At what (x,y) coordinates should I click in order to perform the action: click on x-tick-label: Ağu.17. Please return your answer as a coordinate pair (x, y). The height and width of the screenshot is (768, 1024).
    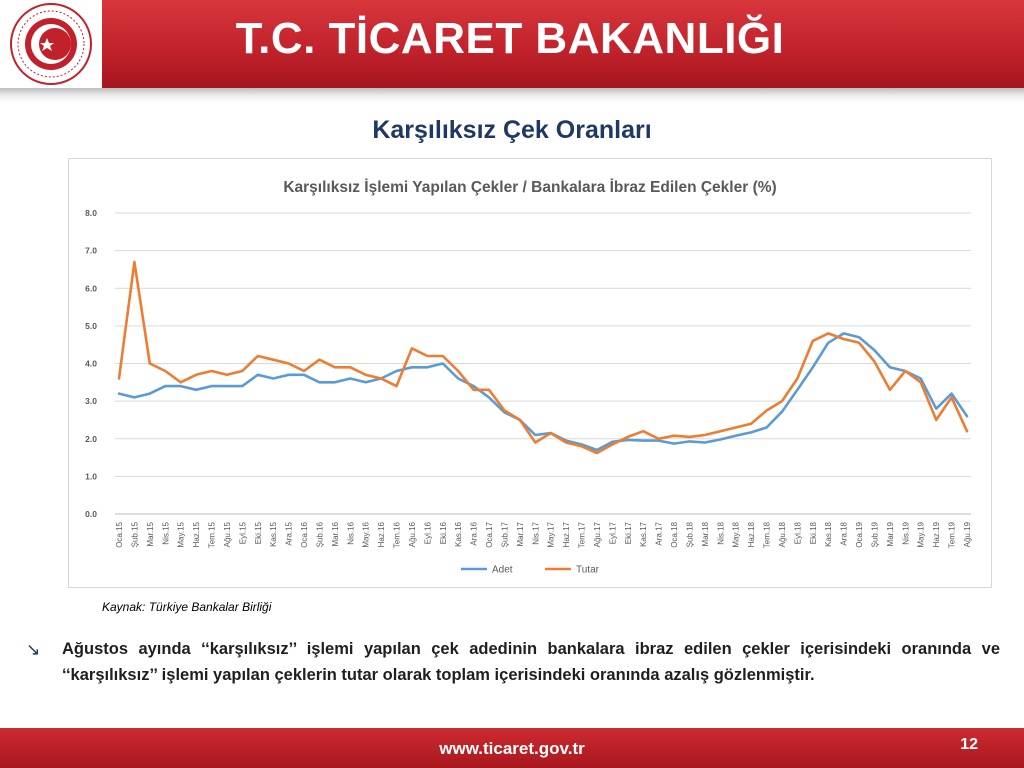
    Looking at the image, I should click on (597, 534).